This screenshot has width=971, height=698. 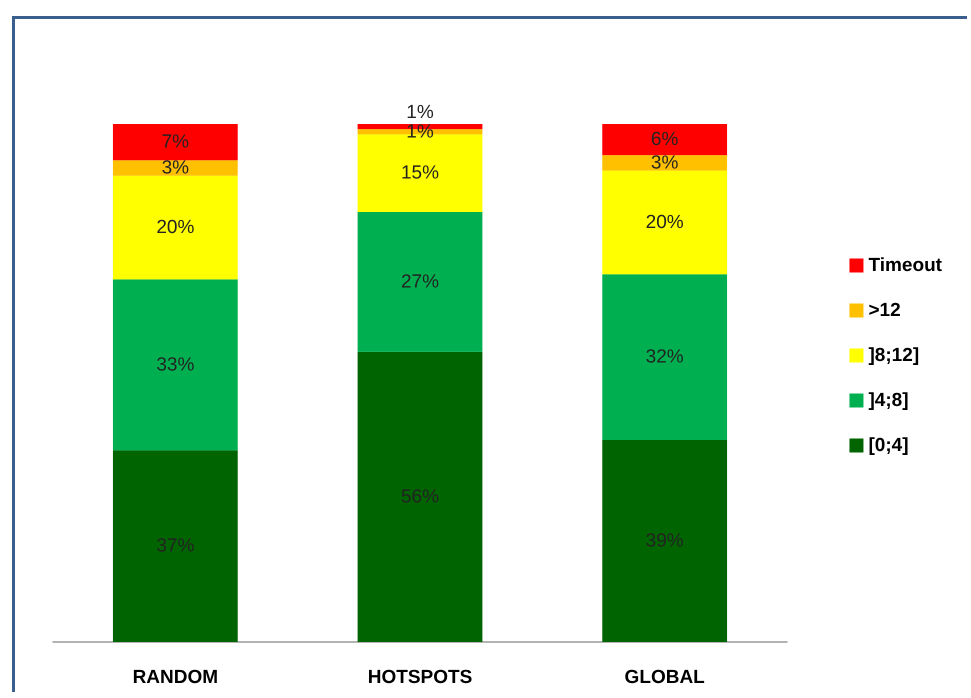 What do you see at coordinates (665, 677) in the screenshot?
I see `x-tick-label: GLOBAL` at bounding box center [665, 677].